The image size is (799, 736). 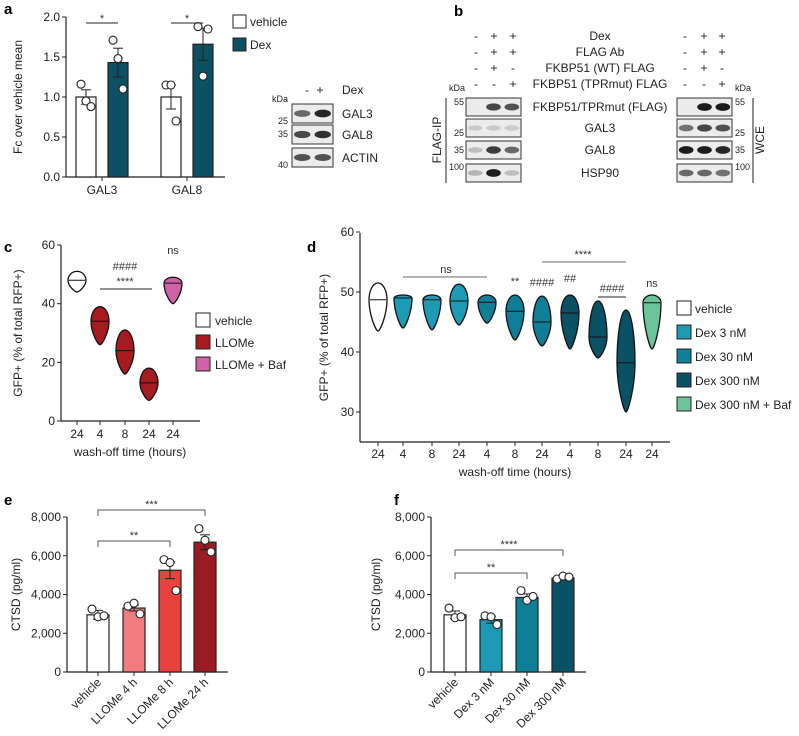 What do you see at coordinates (570, 279) in the screenshot?
I see `hash-label: ##` at bounding box center [570, 279].